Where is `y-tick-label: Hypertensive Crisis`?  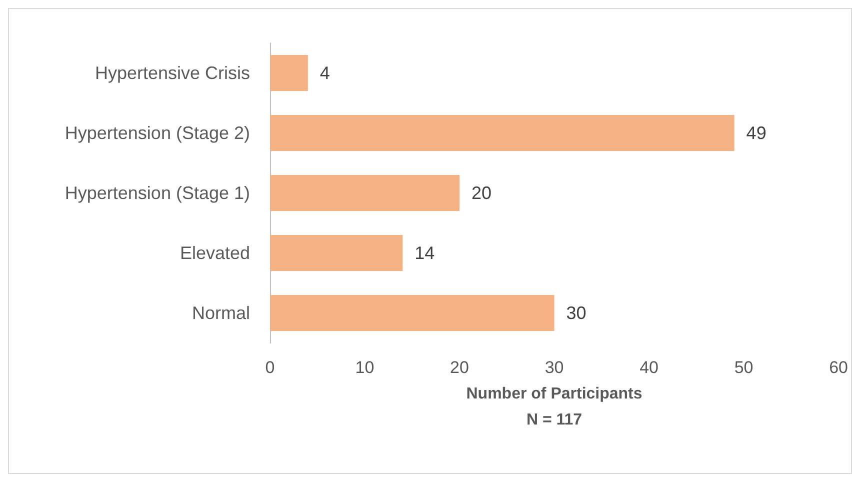 y-tick-label: Hypertensive Crisis is located at coordinates (172, 73).